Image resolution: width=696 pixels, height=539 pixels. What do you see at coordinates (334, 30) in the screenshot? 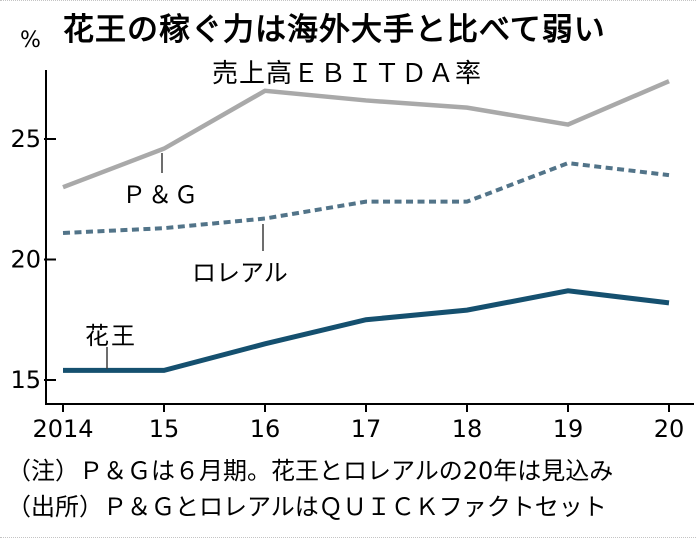
I see `chart-headline: 花王の稼ぐ力は海外大手と比べて弱い` at bounding box center [334, 30].